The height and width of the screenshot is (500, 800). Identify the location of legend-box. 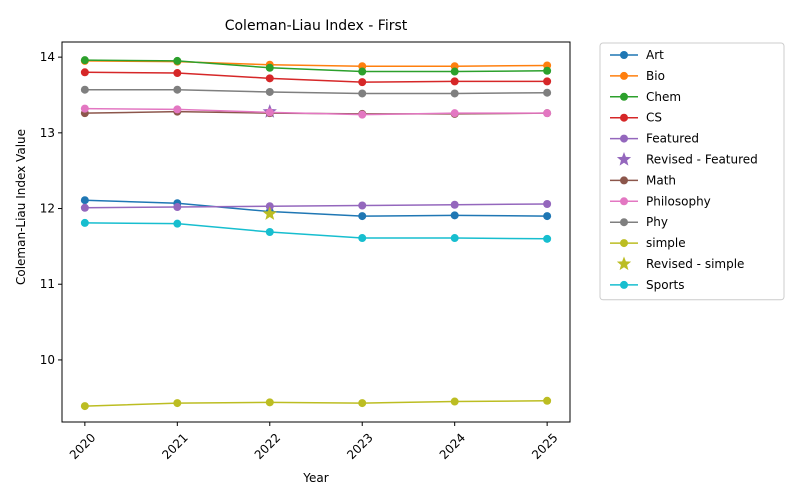
(692, 171).